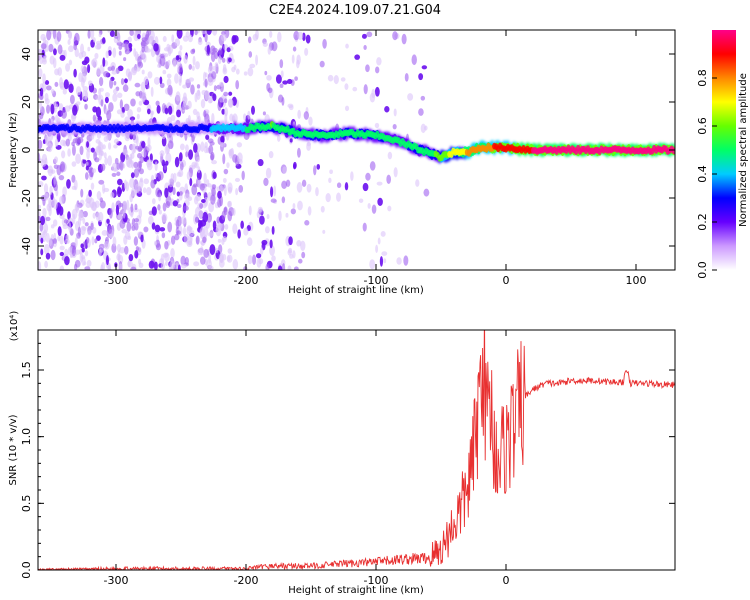 Image resolution: width=750 pixels, height=600 pixels. What do you see at coordinates (13, 150) in the screenshot?
I see `spectrogram-ylabel: Frequency (Hz)` at bounding box center [13, 150].